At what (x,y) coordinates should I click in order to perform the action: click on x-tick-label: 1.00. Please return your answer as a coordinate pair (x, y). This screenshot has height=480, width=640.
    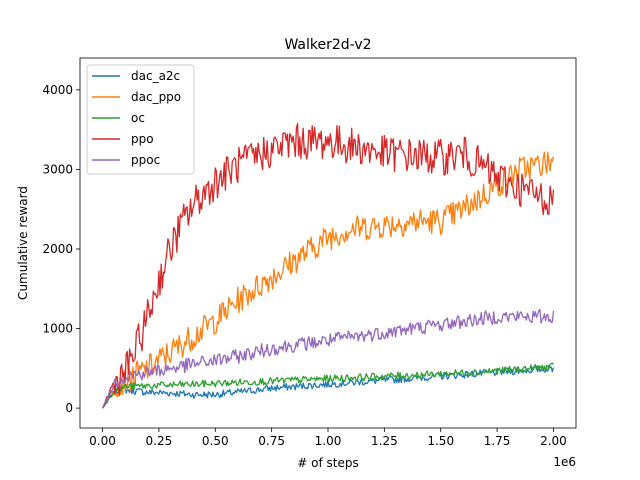
    Looking at the image, I should click on (328, 441).